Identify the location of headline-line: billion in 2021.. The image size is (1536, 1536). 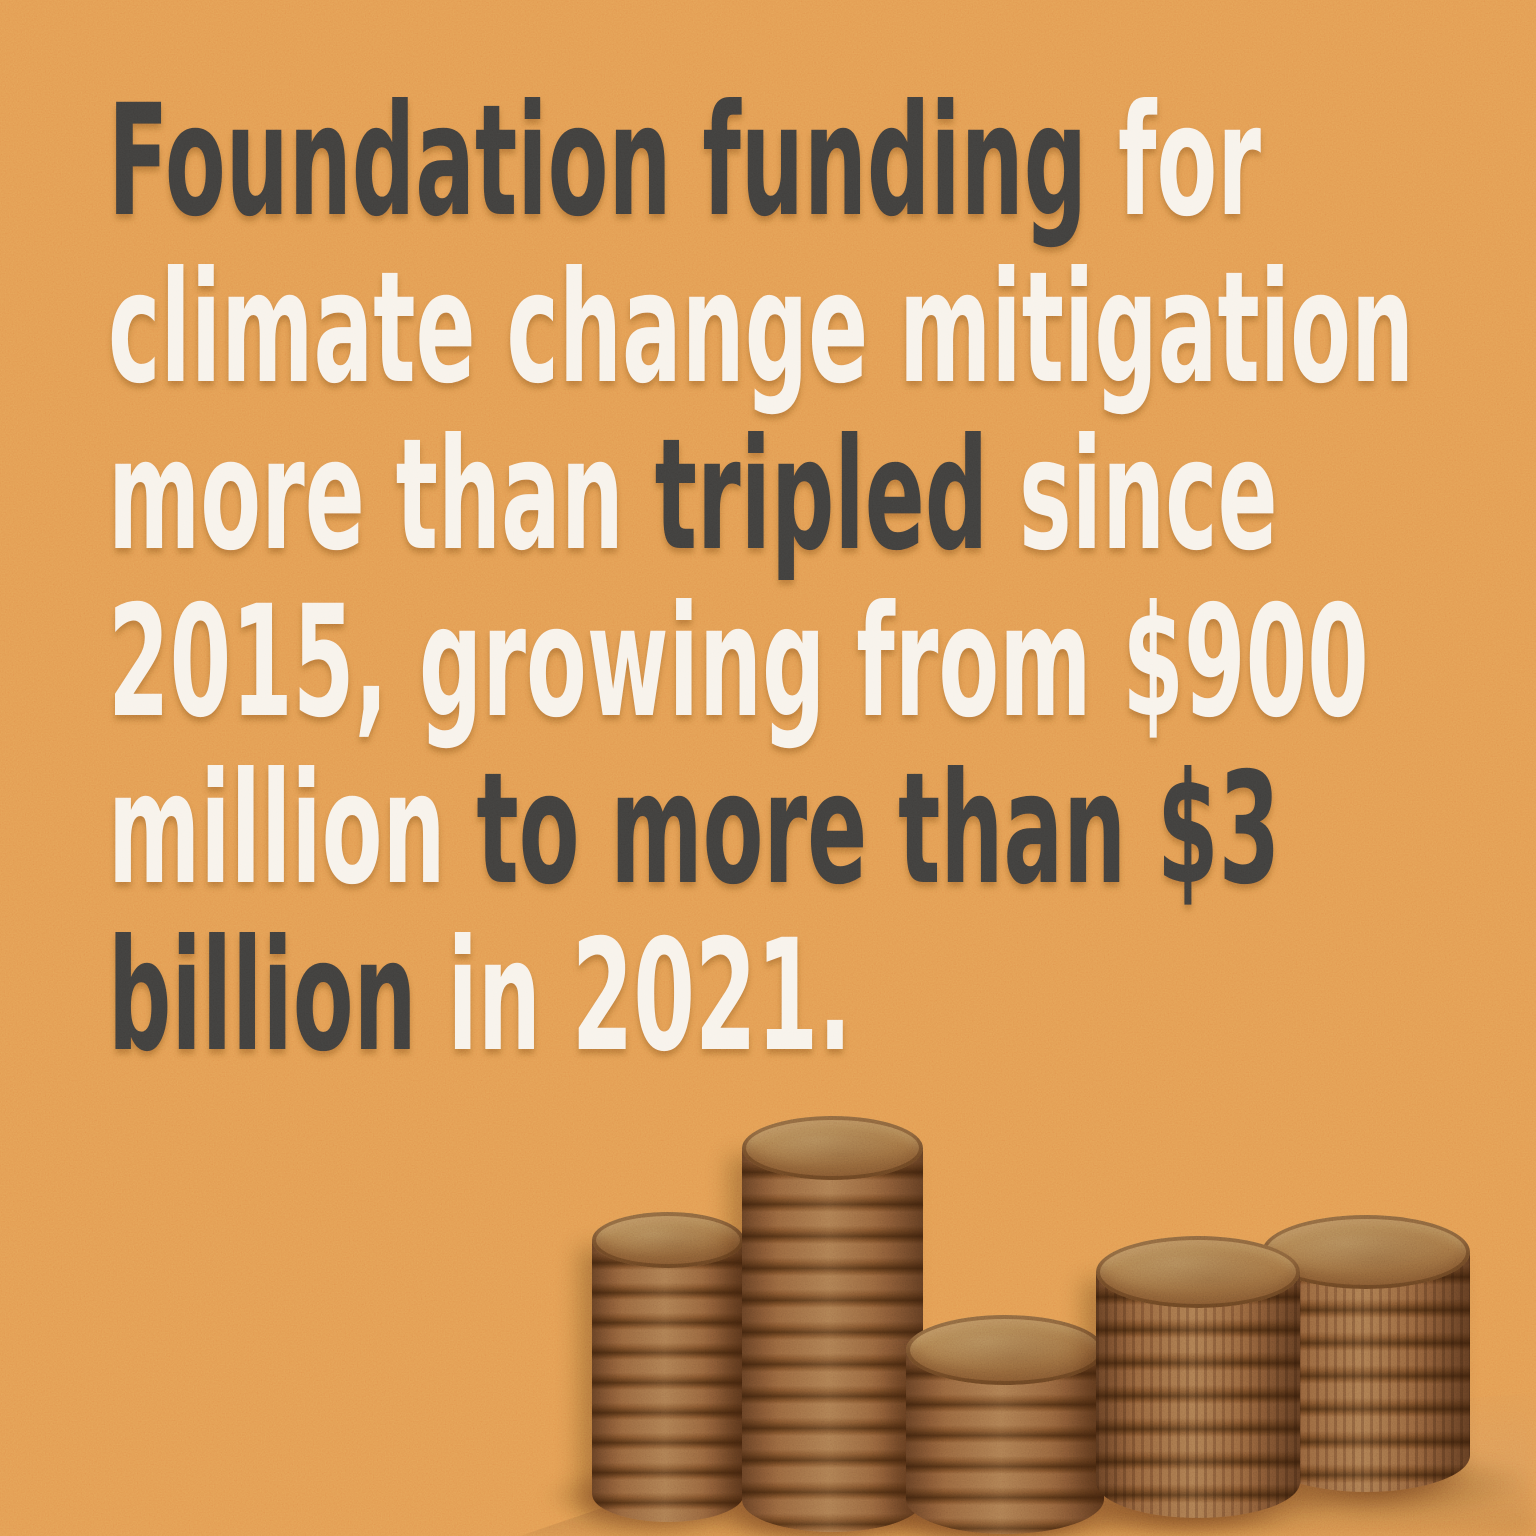
(769, 996).